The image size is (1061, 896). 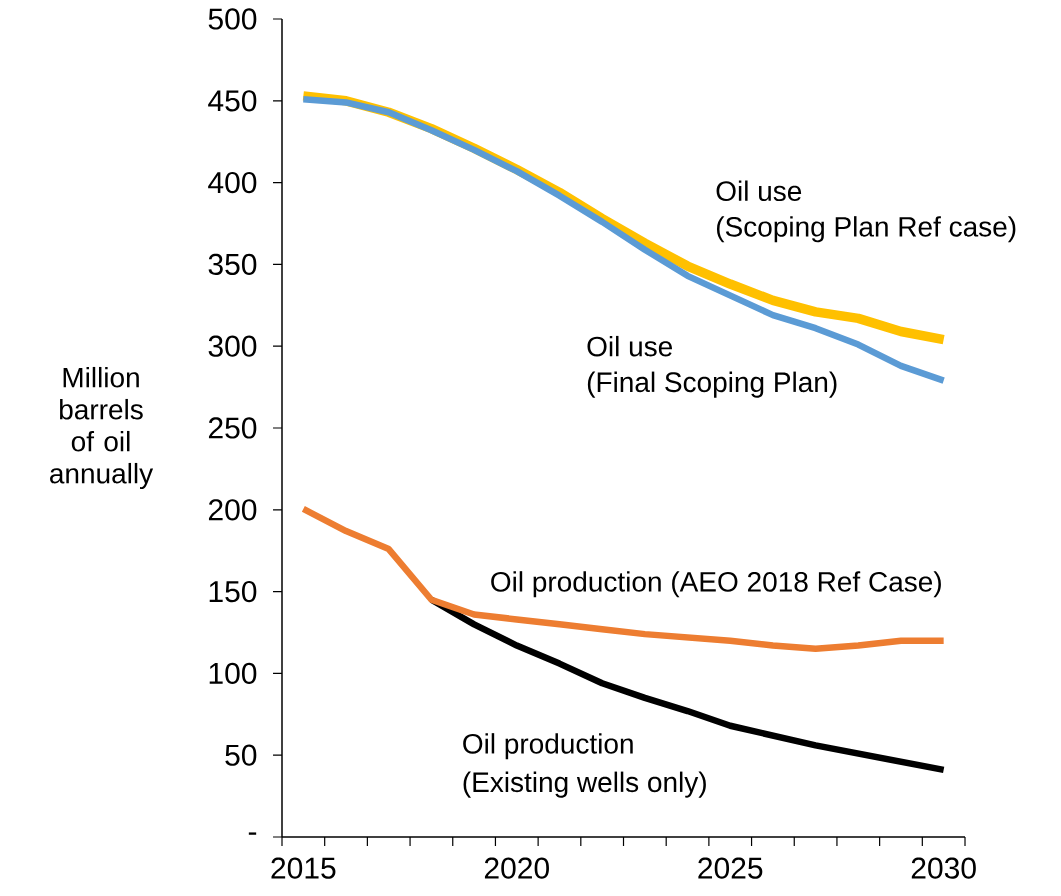 What do you see at coordinates (232, 346) in the screenshot?
I see `y-tick-label: 300` at bounding box center [232, 346].